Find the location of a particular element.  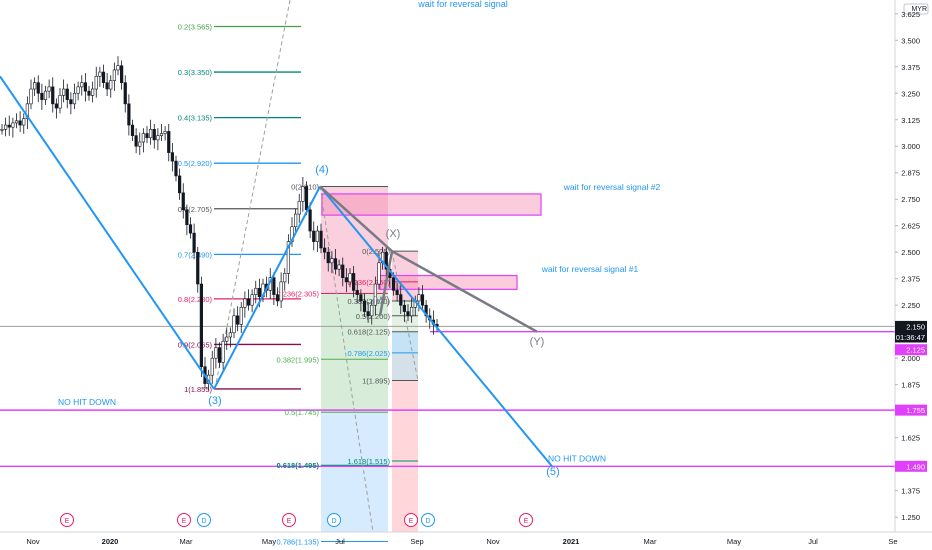

fib-extension-label: 0.618(1.495) is located at coordinates (297, 465).